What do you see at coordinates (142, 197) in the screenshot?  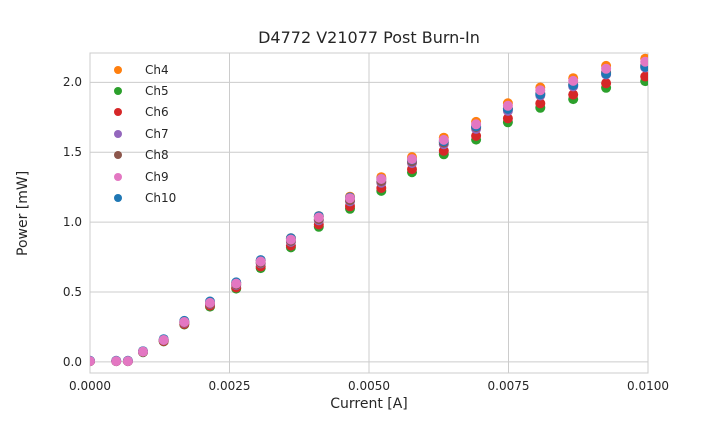 I see `legend-item-ch10: Ch10` at bounding box center [142, 197].